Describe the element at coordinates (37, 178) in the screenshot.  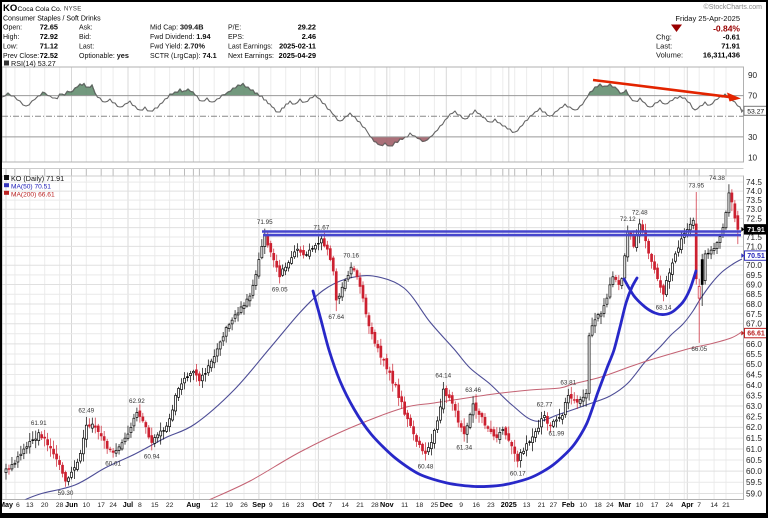
I see `svg-text: KO (Daily) 71.91` at that location.